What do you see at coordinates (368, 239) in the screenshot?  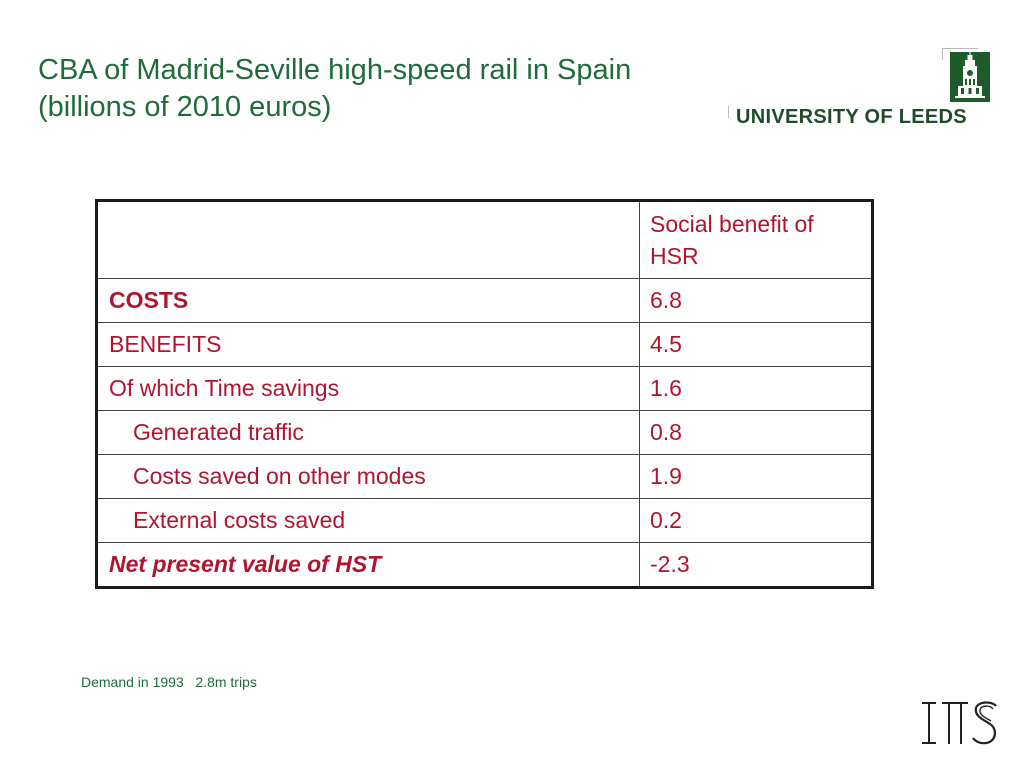 I see `table-header-cell` at bounding box center [368, 239].